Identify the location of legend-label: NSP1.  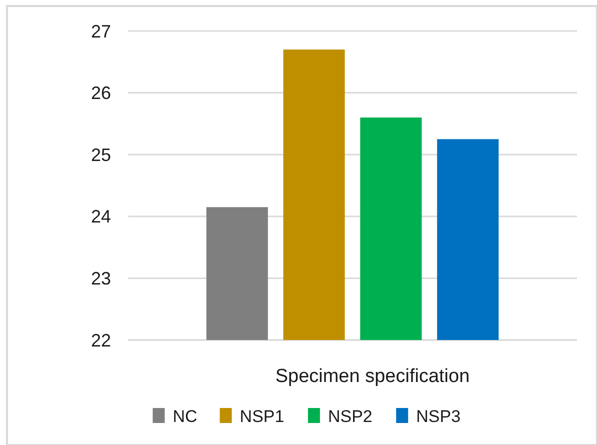
(262, 416).